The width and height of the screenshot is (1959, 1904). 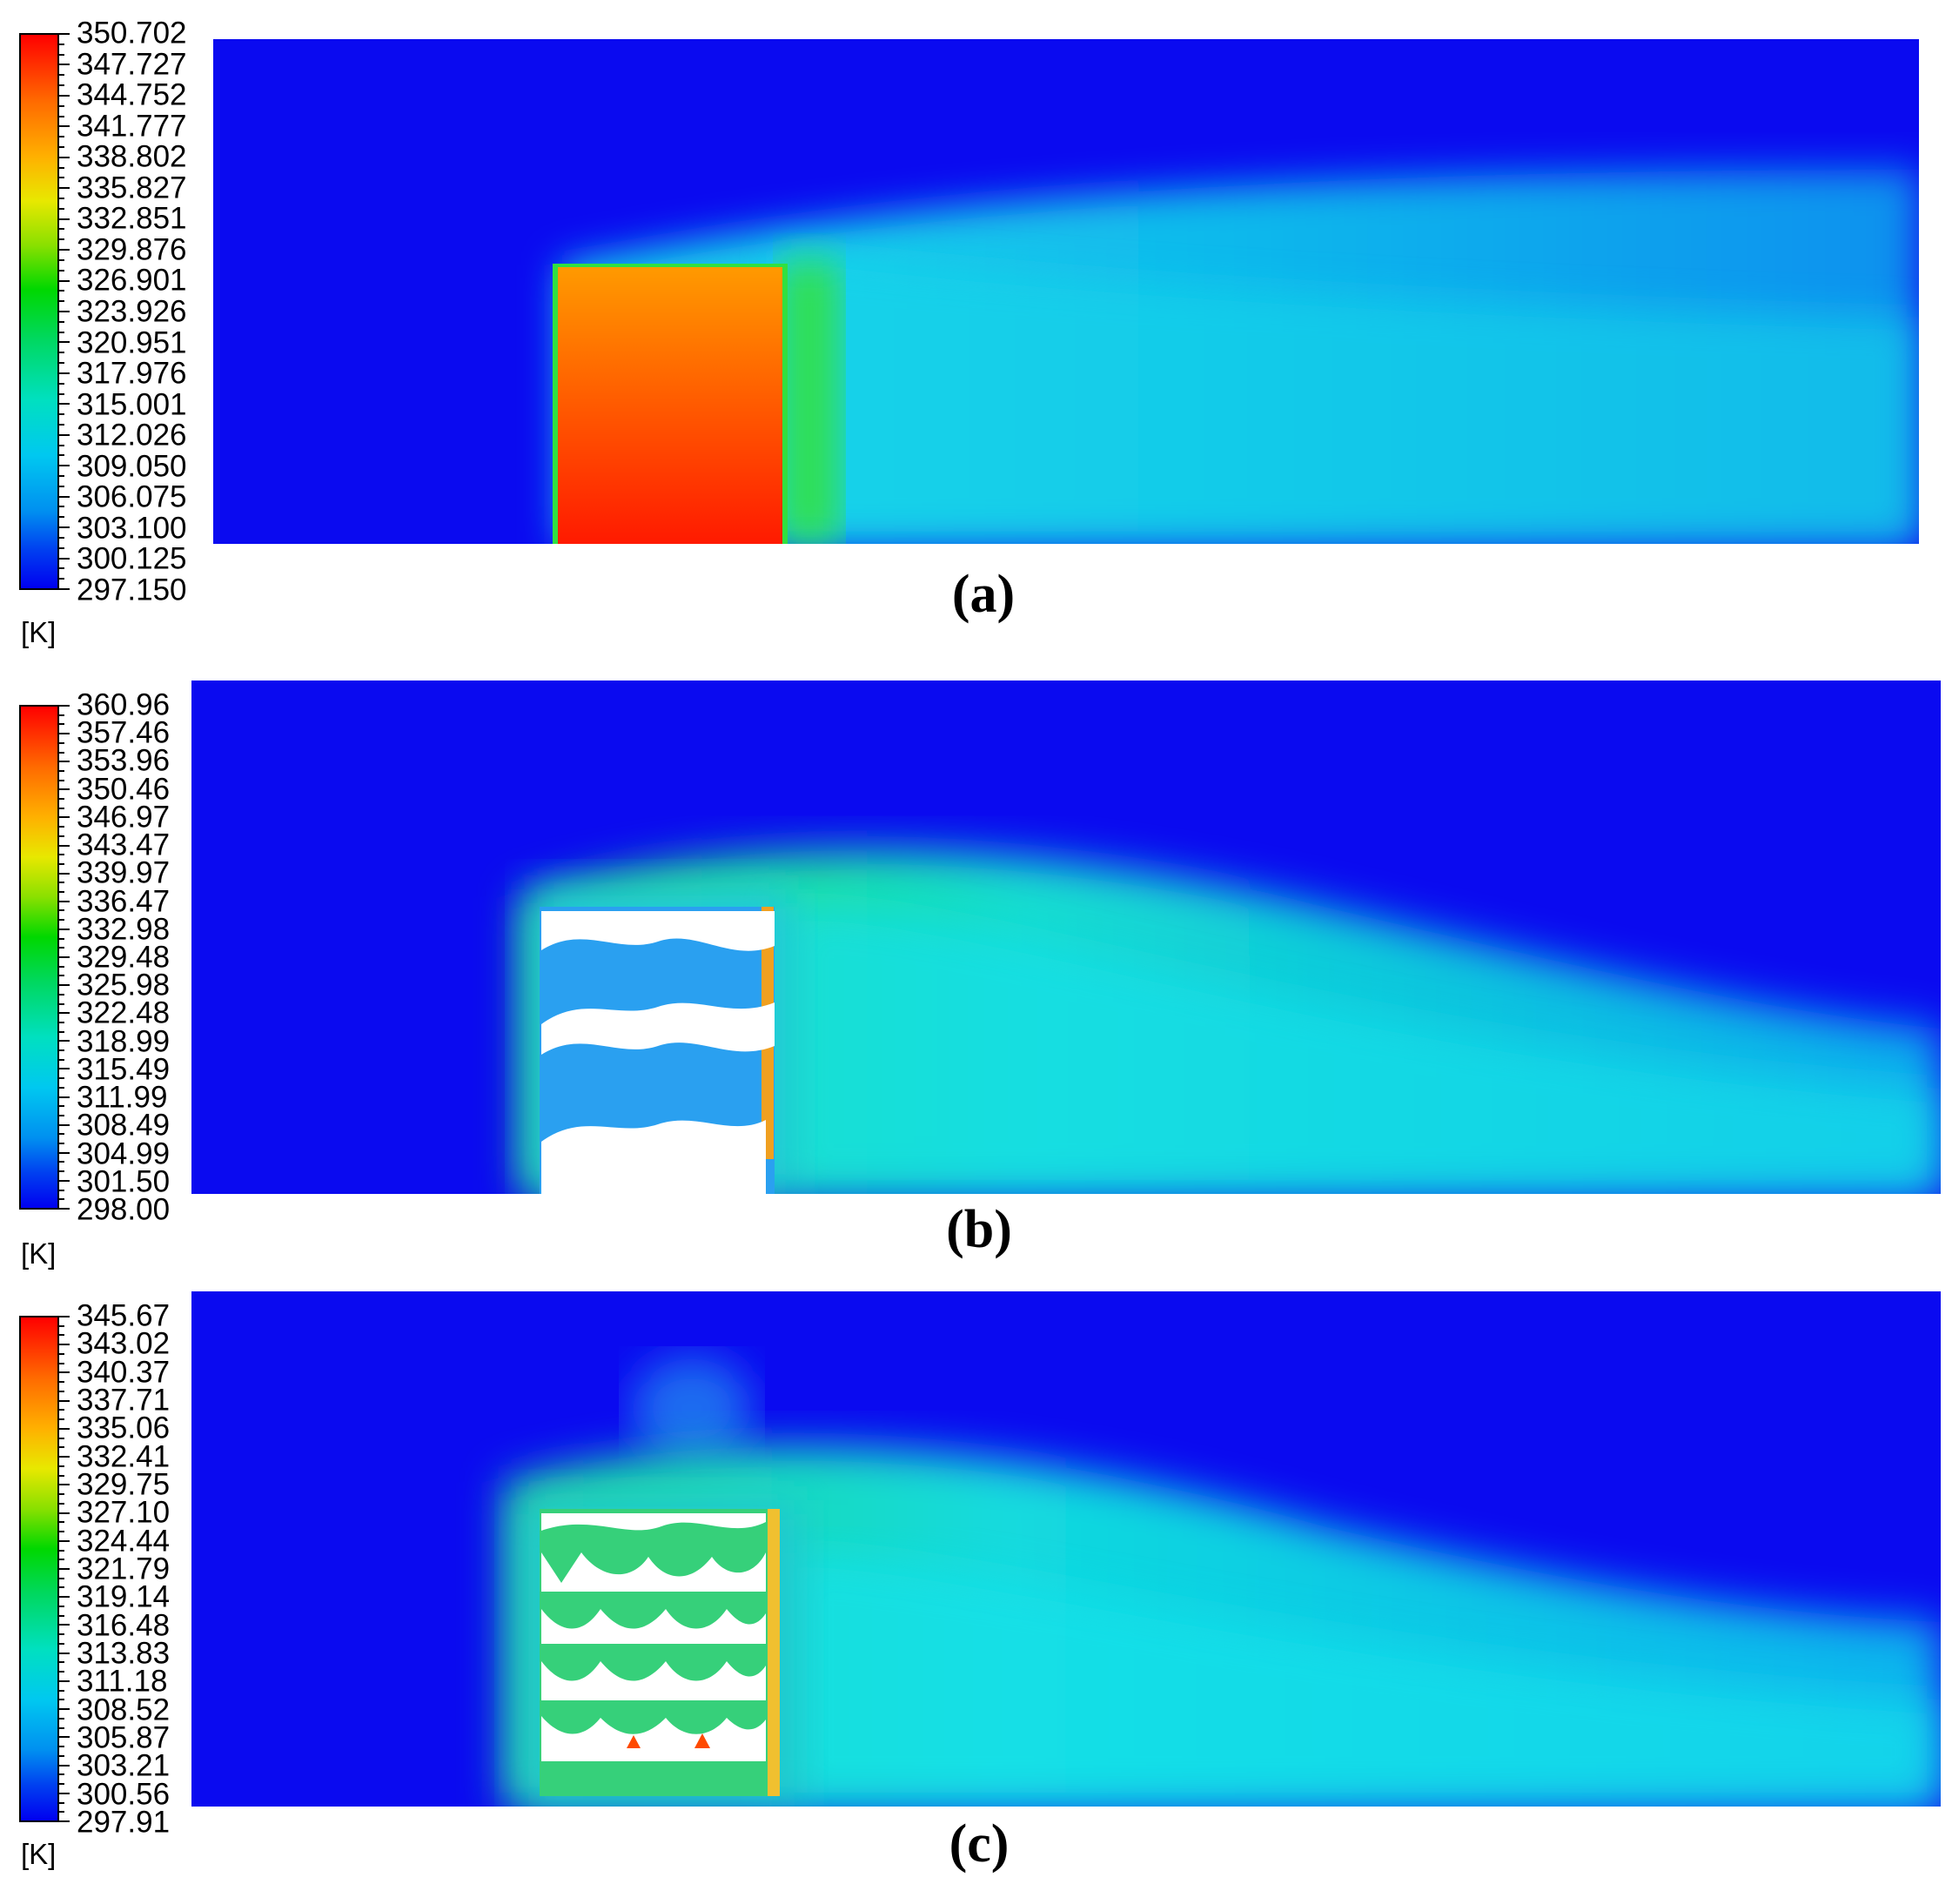 I want to click on colorbar-label: 320.951, so click(x=132, y=342).